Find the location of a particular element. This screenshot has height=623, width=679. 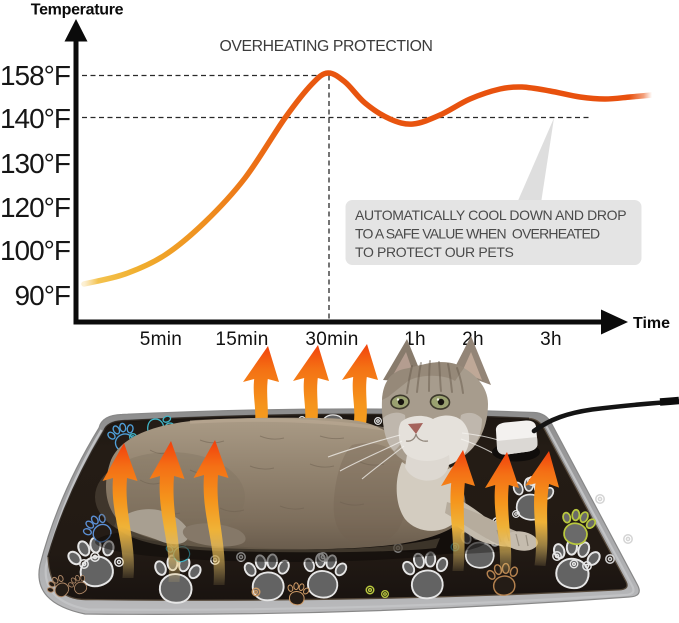

svg-text: 5min is located at coordinates (161, 339).